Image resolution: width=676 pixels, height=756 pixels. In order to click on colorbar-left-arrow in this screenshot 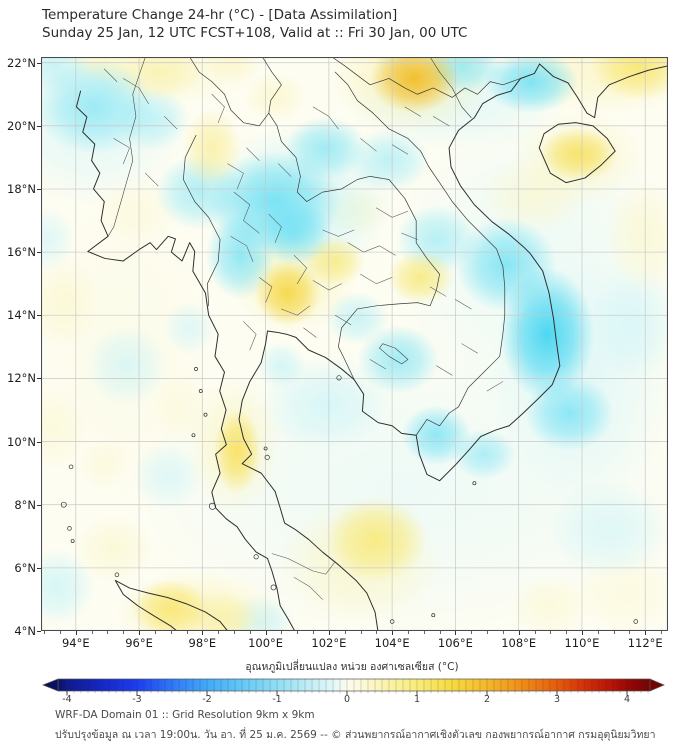, I will do `click(50, 685)`.